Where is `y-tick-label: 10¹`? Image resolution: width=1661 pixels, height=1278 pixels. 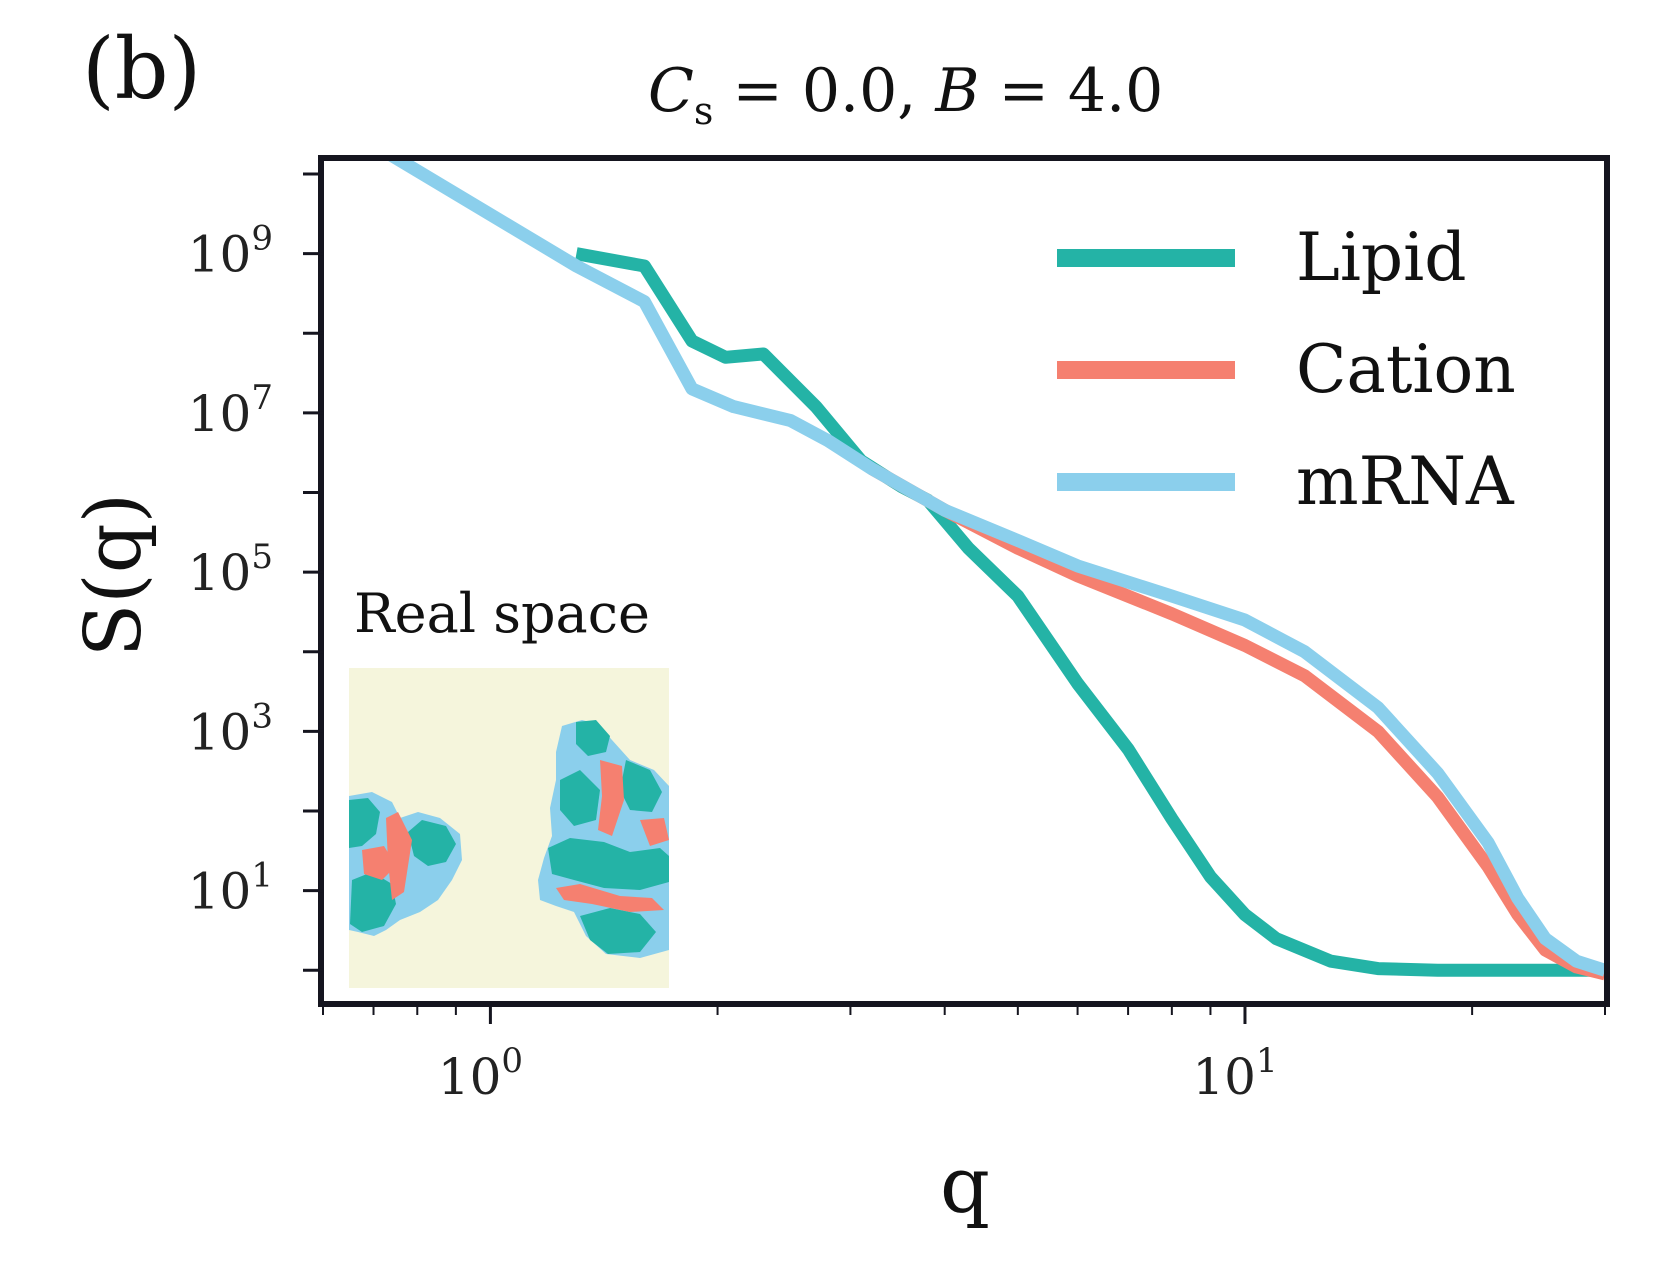
y-tick-label: 10¹ is located at coordinates (230, 888).